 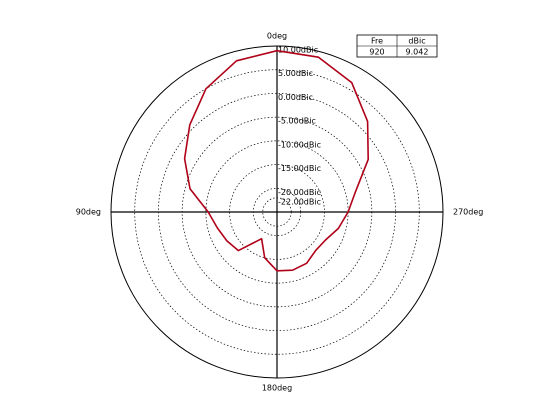 What do you see at coordinates (299, 144) in the screenshot?
I see `r-tick-label: -10.00dBic` at bounding box center [299, 144].